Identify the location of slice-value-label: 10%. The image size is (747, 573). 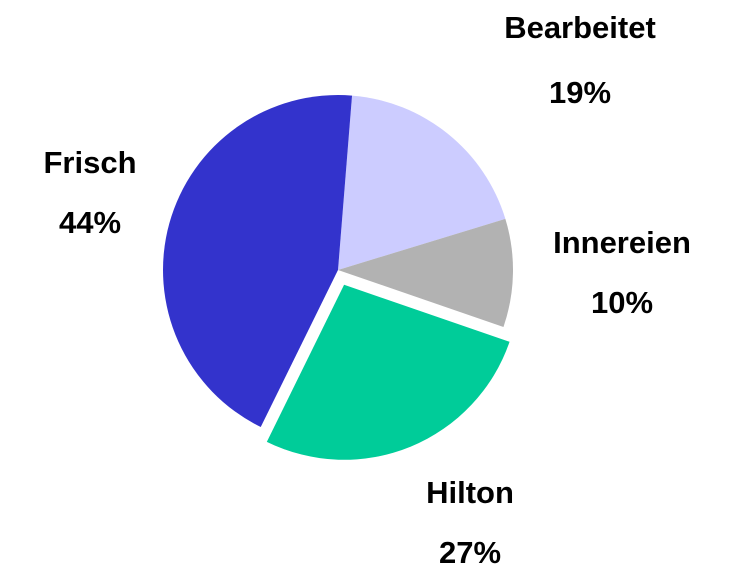
(622, 302).